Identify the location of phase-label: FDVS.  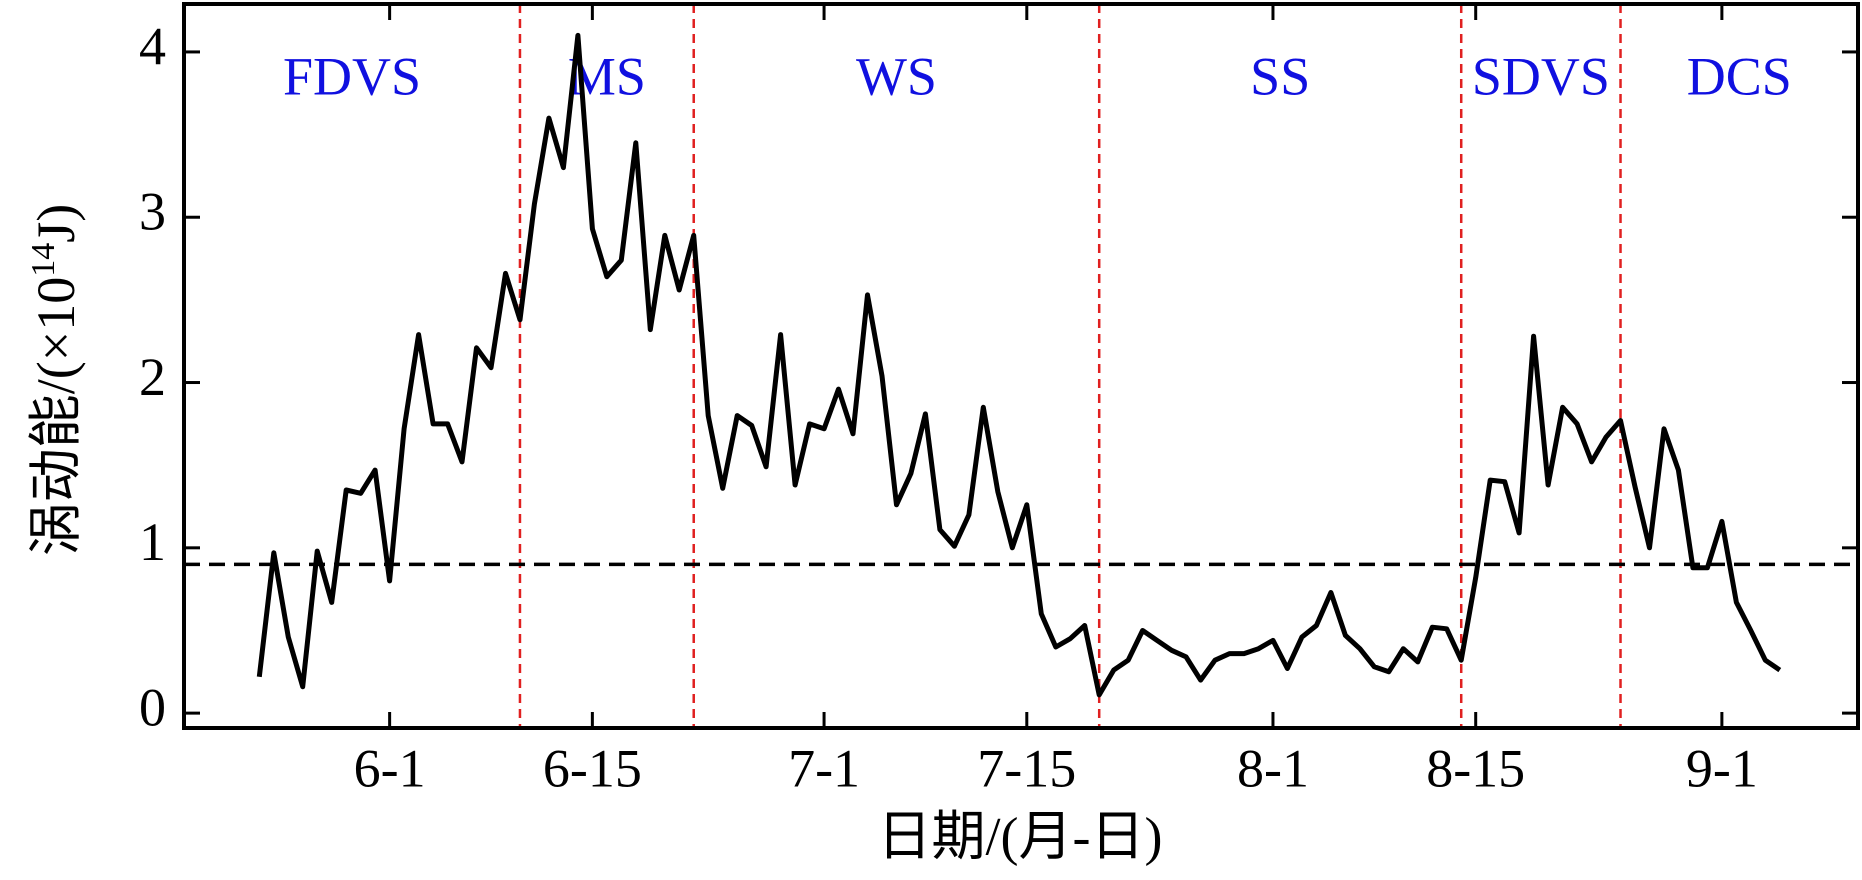
(352, 76).